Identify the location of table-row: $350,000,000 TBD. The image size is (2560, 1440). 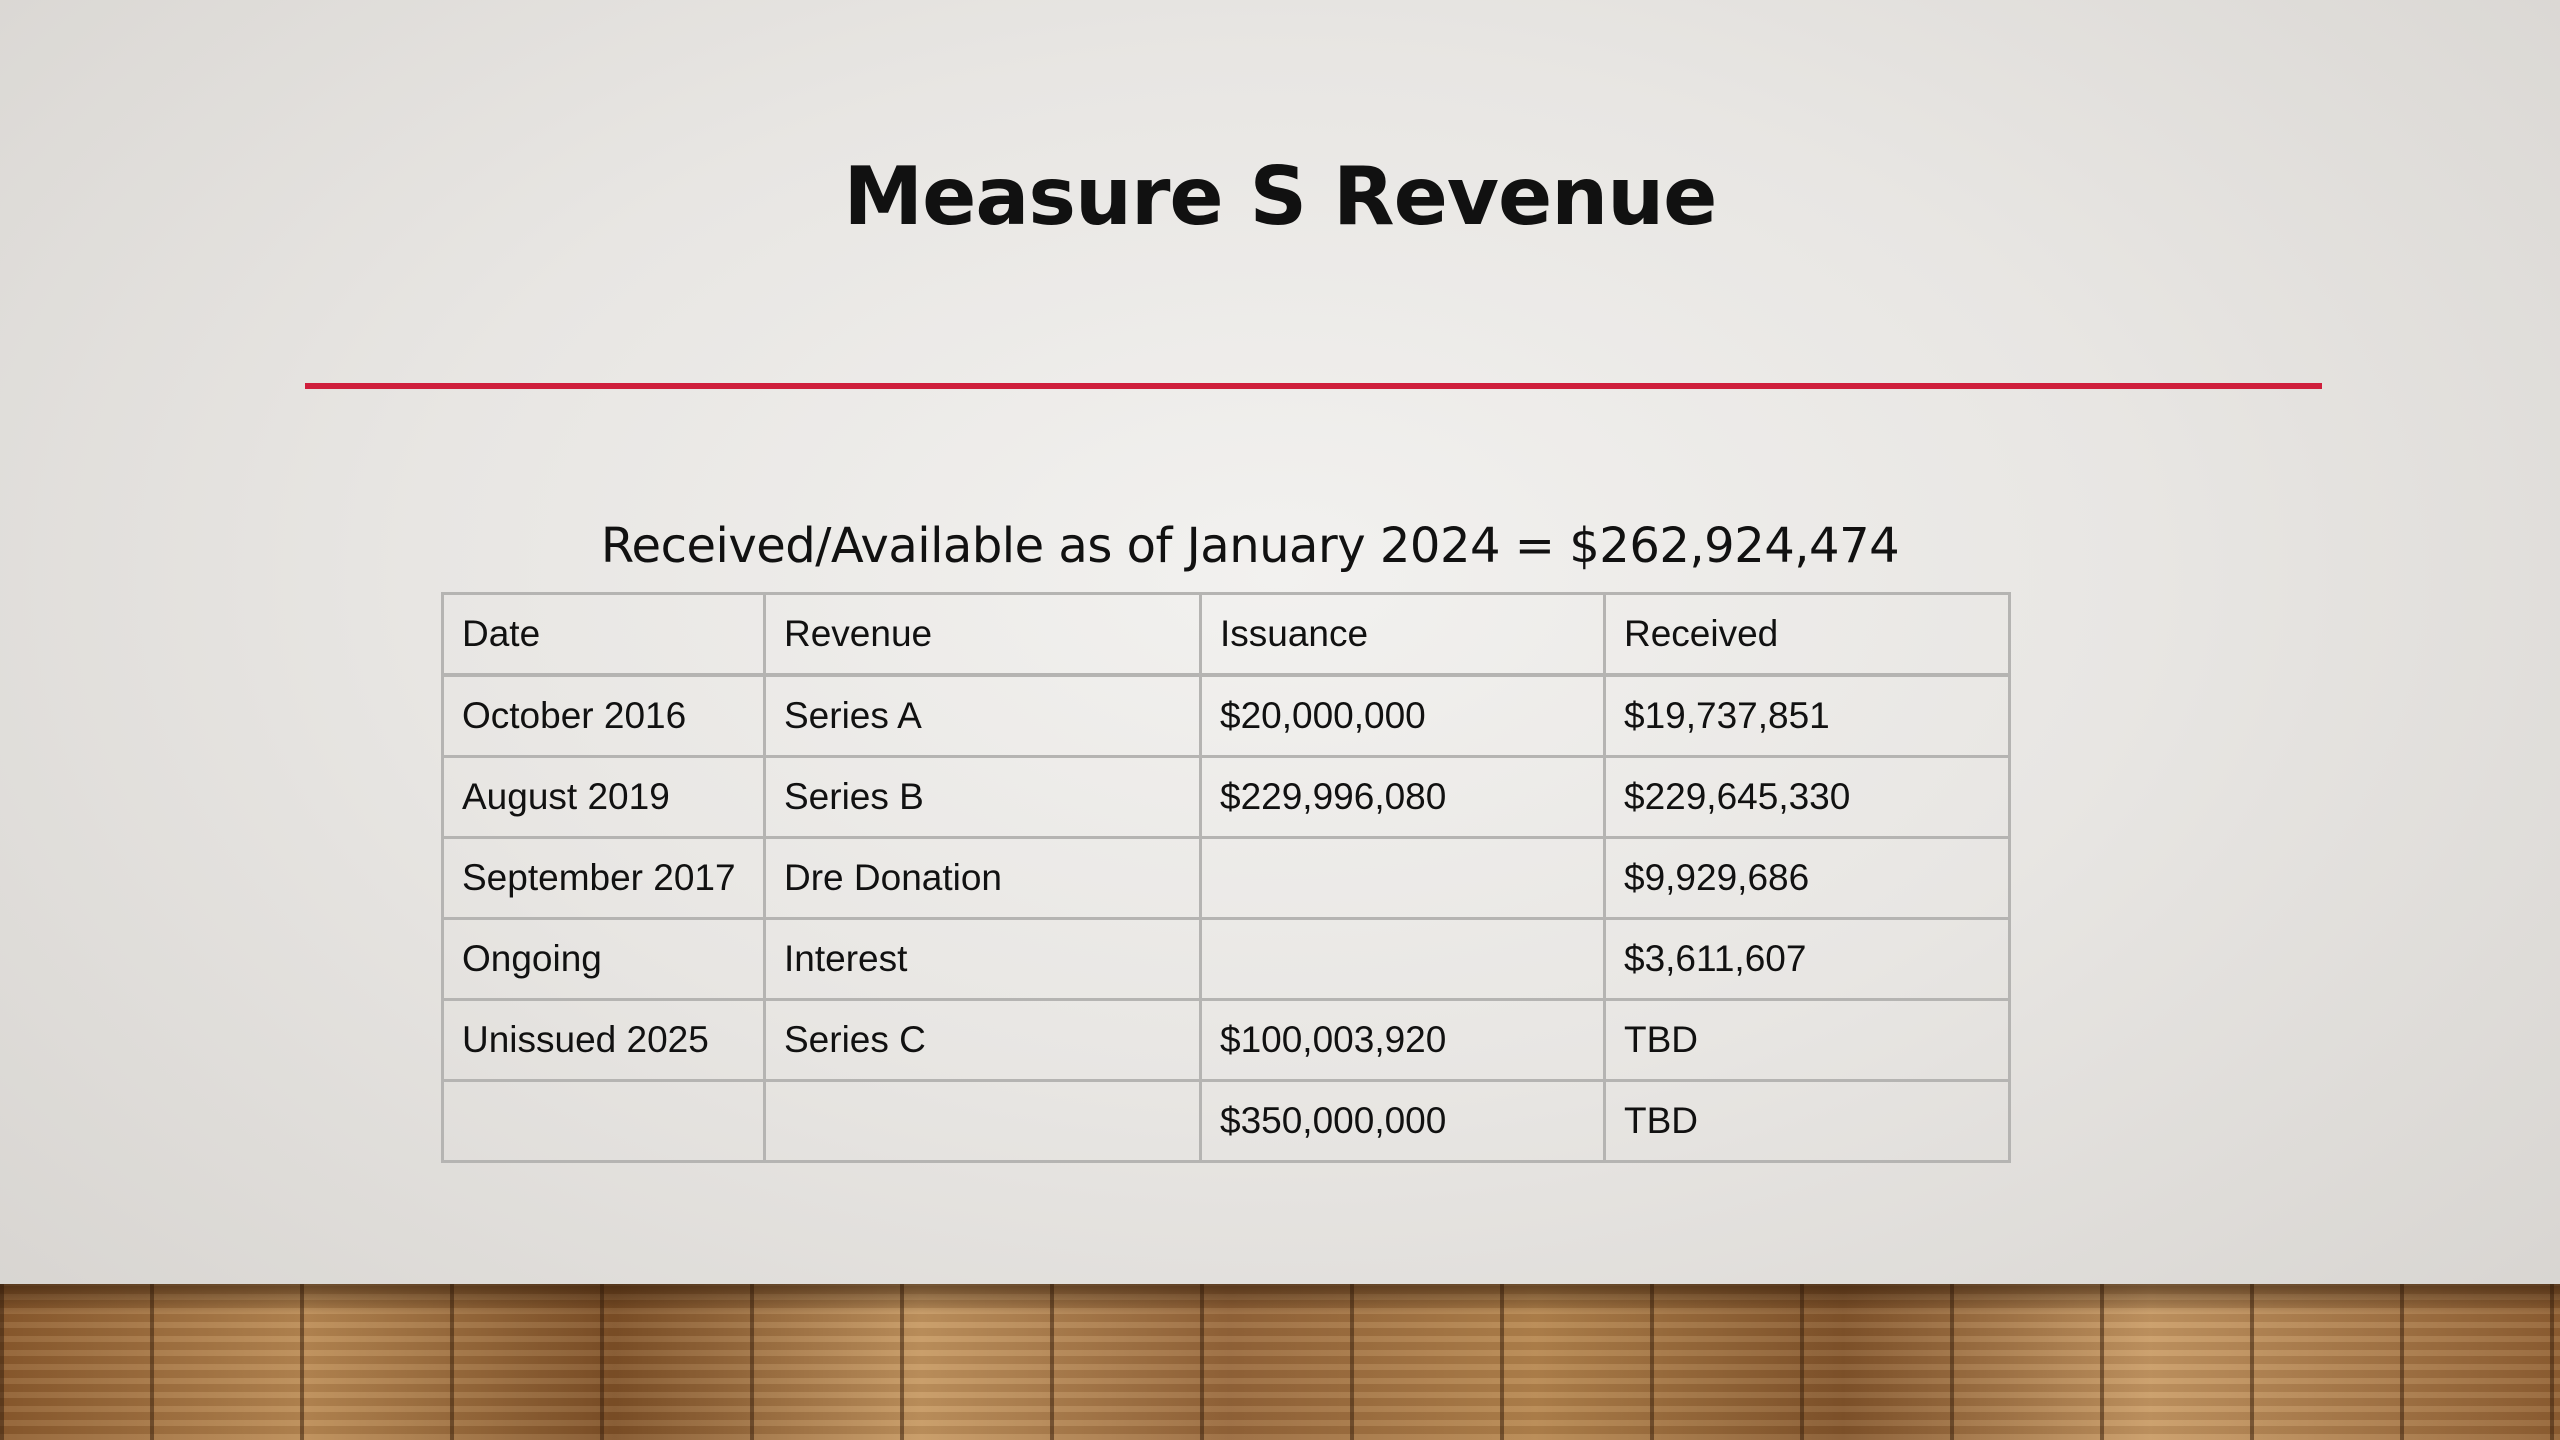
(1226, 1121).